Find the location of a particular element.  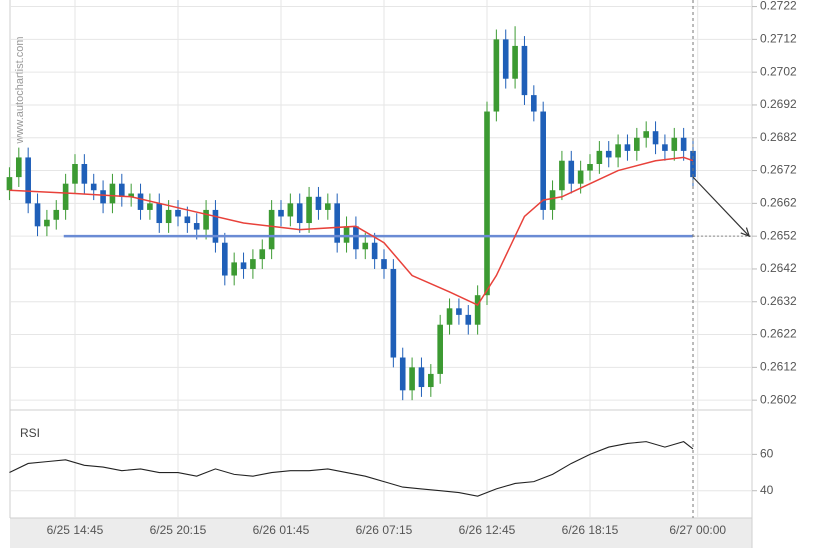

y-tick-label: 0.2622 is located at coordinates (778, 334).